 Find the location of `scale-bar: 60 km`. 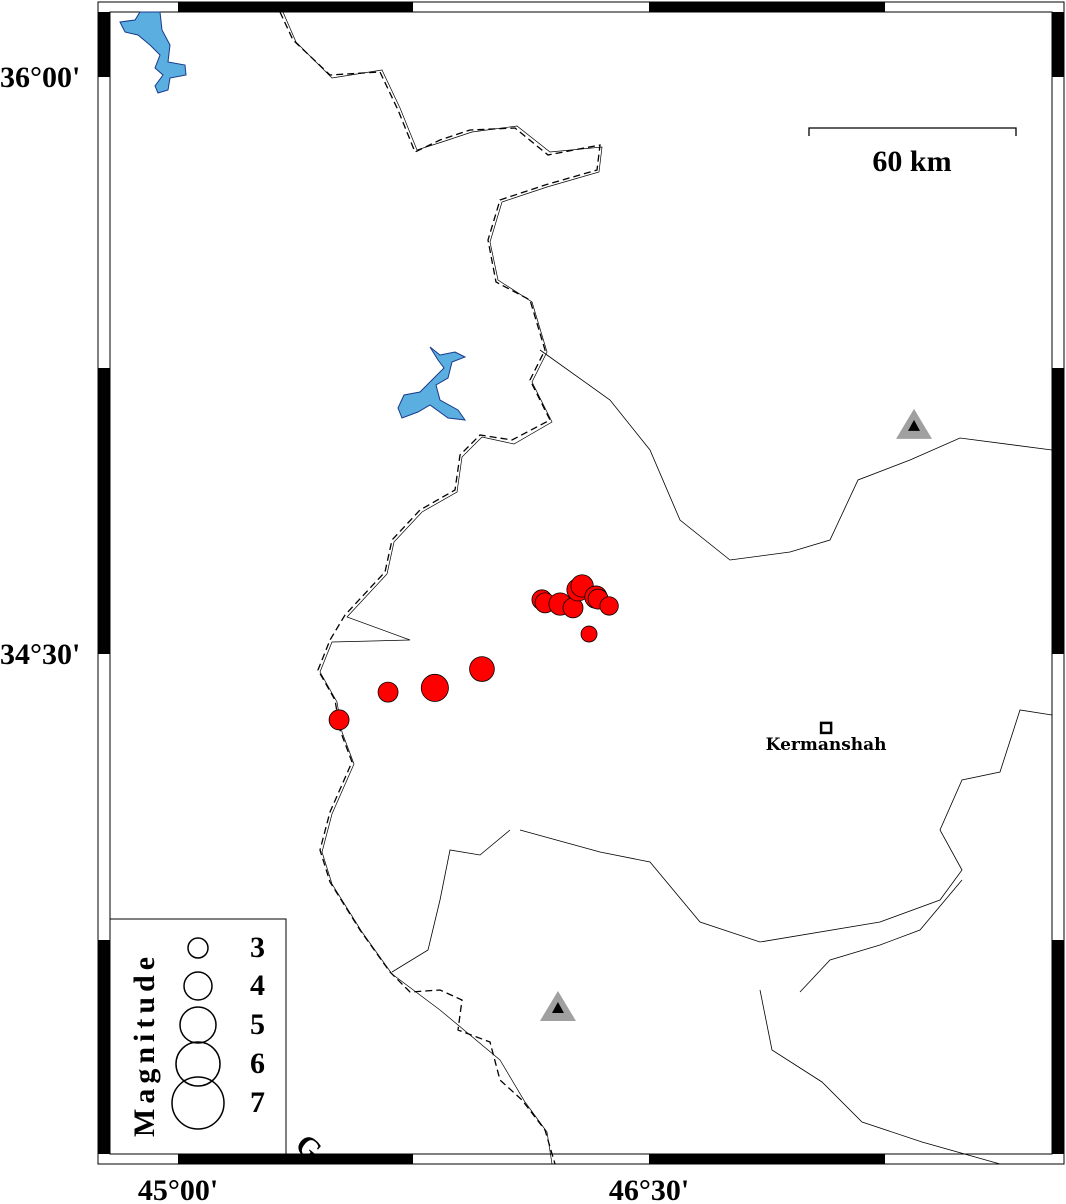

scale-bar: 60 km is located at coordinates (912, 152).